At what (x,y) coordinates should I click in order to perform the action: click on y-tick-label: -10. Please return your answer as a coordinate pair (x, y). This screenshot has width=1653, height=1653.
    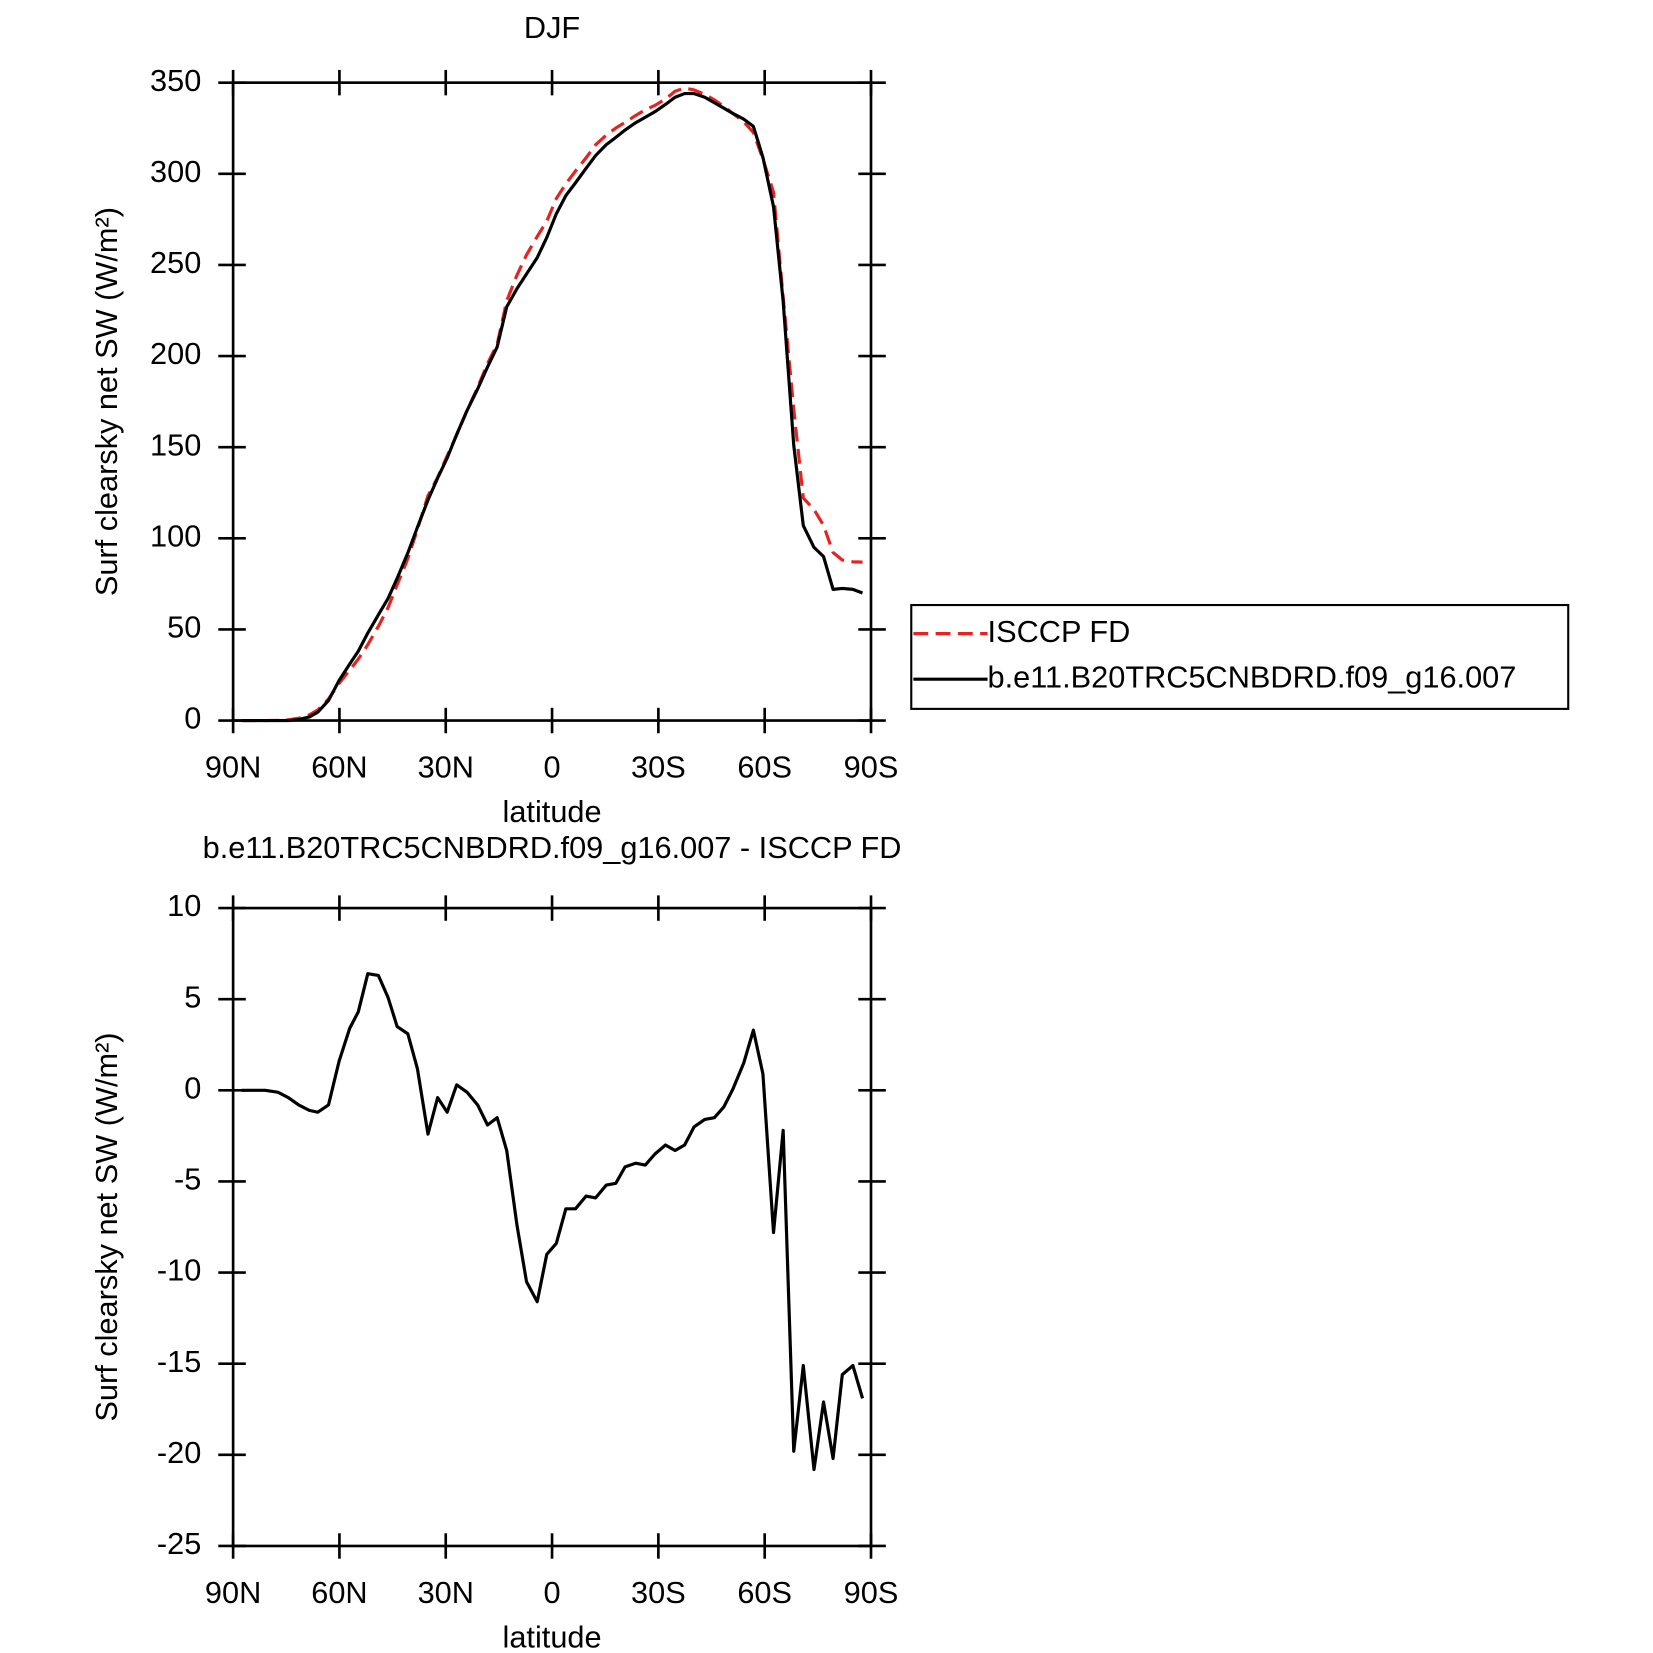
    Looking at the image, I should click on (179, 1270).